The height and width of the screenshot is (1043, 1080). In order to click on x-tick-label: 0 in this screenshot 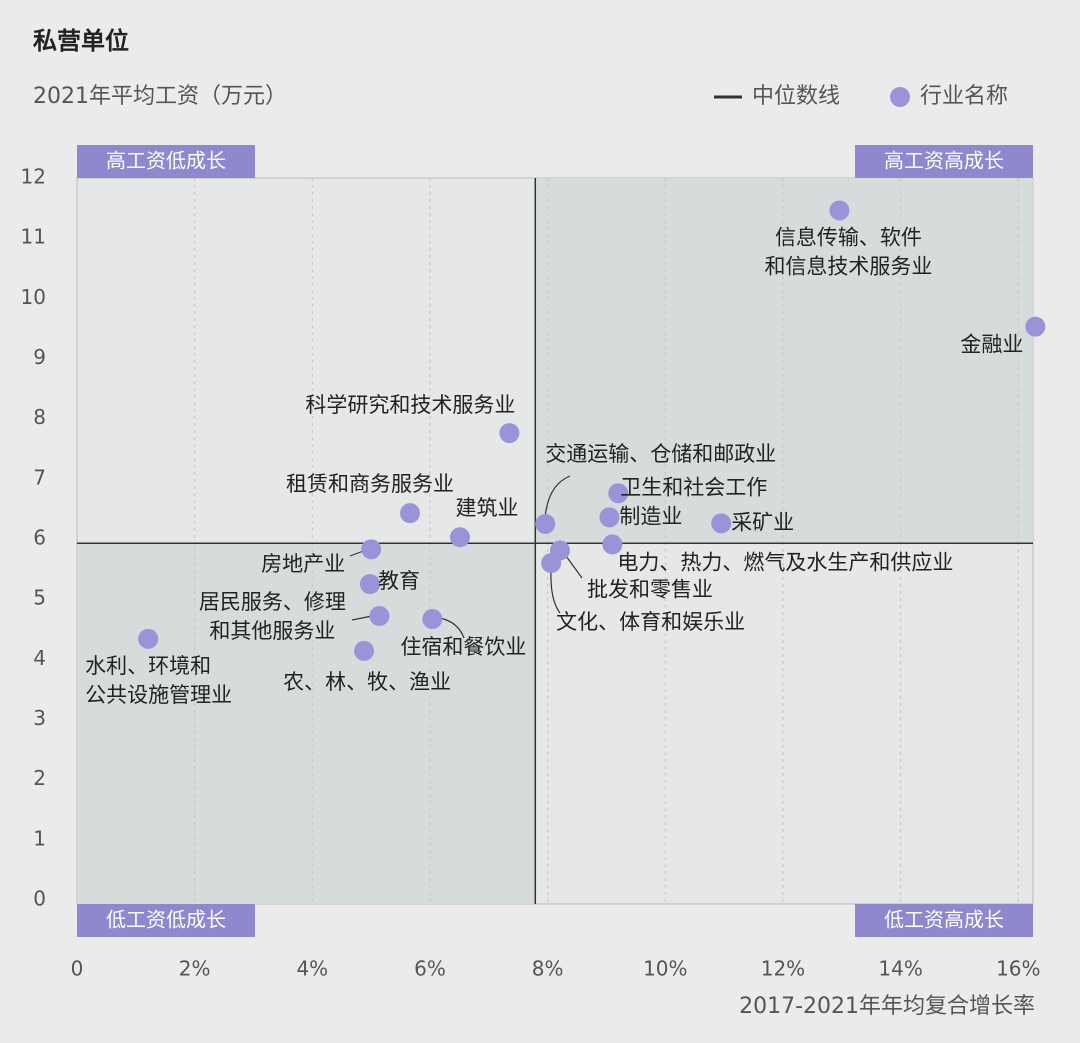, I will do `click(77, 969)`.